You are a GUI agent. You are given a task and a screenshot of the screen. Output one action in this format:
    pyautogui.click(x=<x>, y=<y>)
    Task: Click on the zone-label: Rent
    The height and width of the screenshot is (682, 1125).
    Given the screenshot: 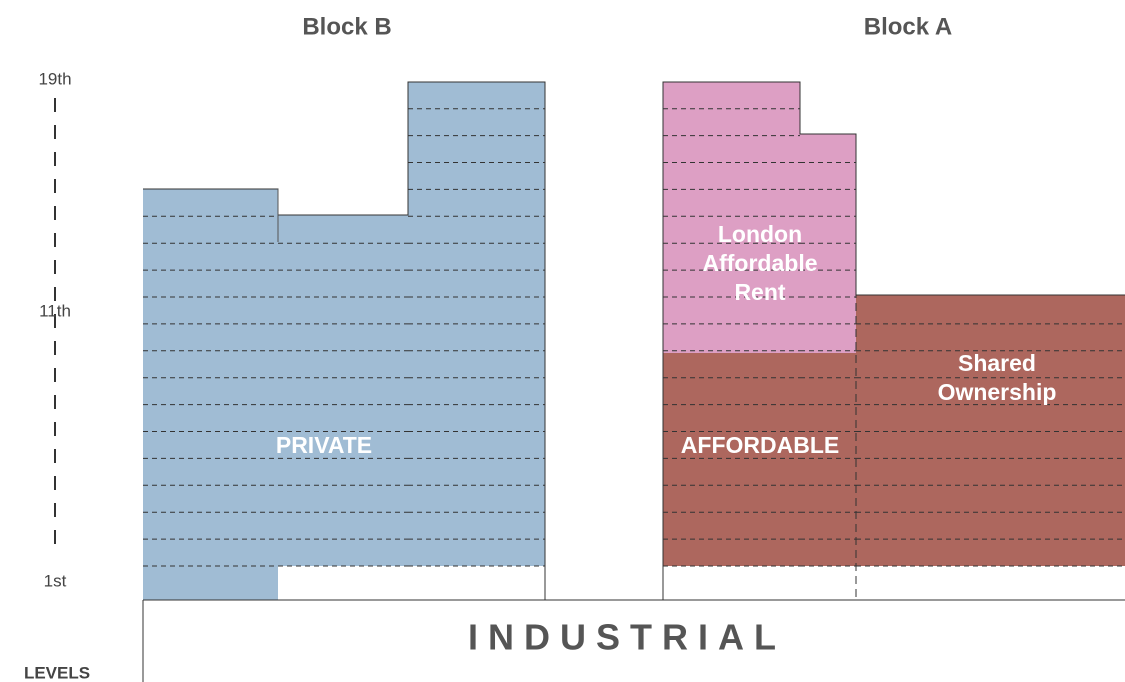 What is the action you would take?
    pyautogui.click(x=759, y=292)
    